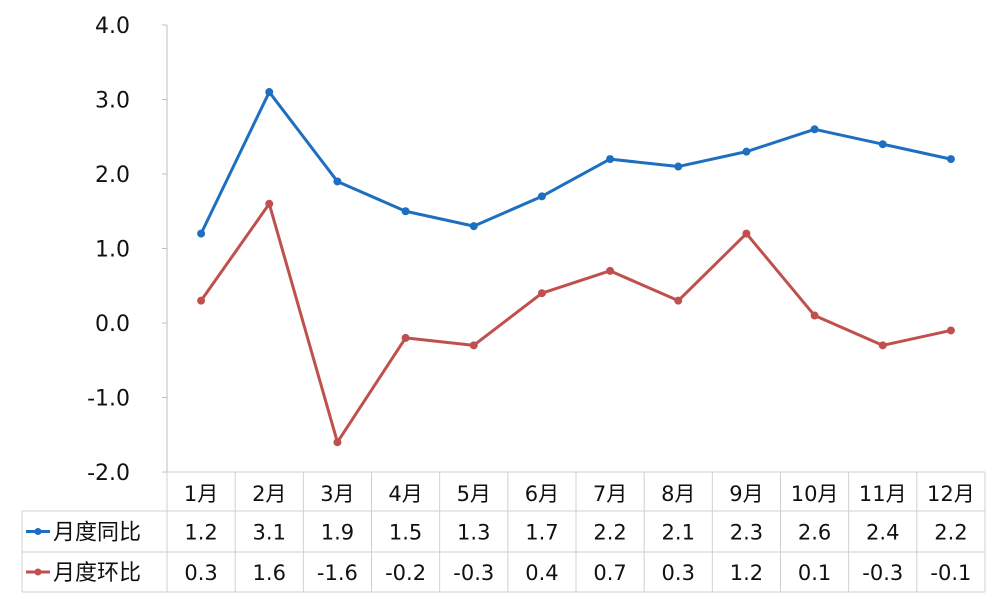  Describe the element at coordinates (883, 494) in the screenshot. I see `category-label: 11月` at that location.